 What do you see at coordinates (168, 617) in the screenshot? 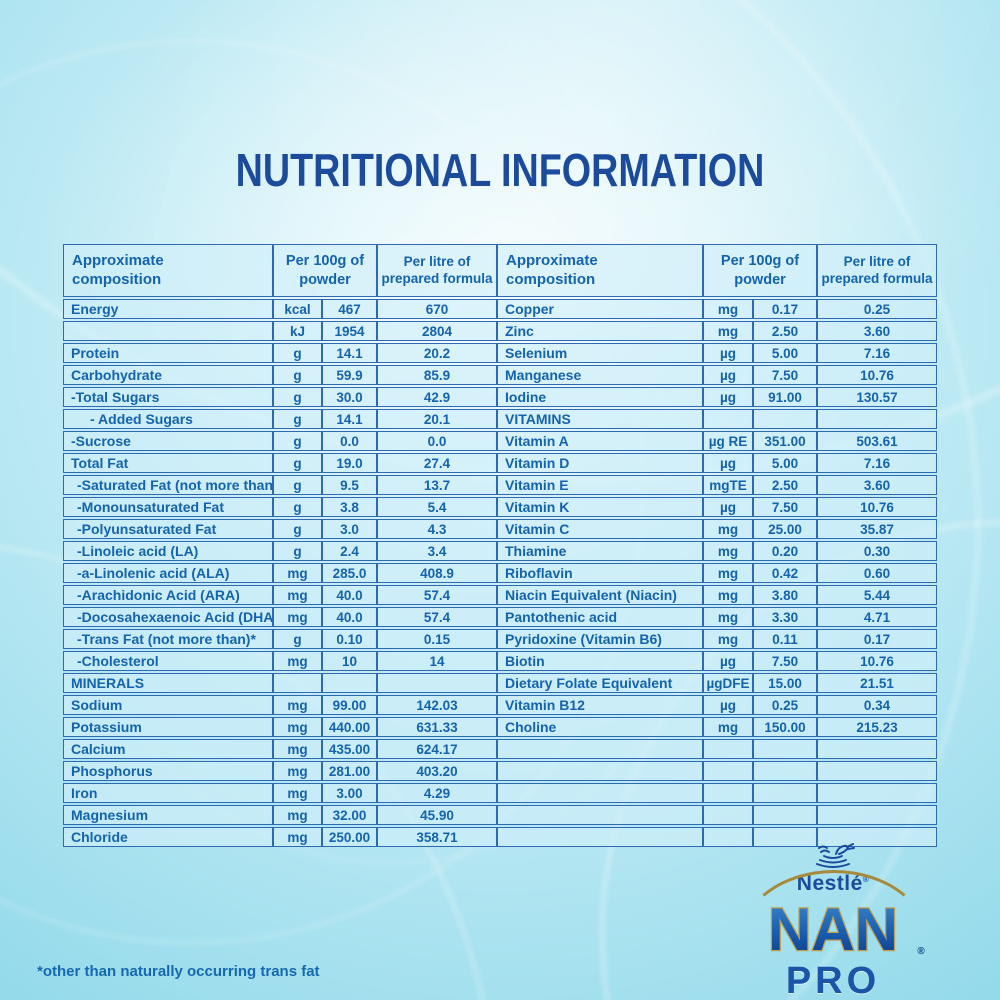
I see `row-label: -Docosahexaenoic Acid (DHA)` at bounding box center [168, 617].